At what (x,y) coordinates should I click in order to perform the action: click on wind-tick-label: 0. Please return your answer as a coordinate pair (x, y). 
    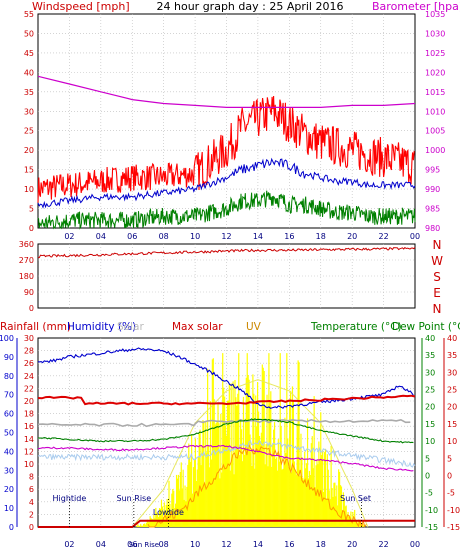
    Looking at the image, I should click on (31, 228).